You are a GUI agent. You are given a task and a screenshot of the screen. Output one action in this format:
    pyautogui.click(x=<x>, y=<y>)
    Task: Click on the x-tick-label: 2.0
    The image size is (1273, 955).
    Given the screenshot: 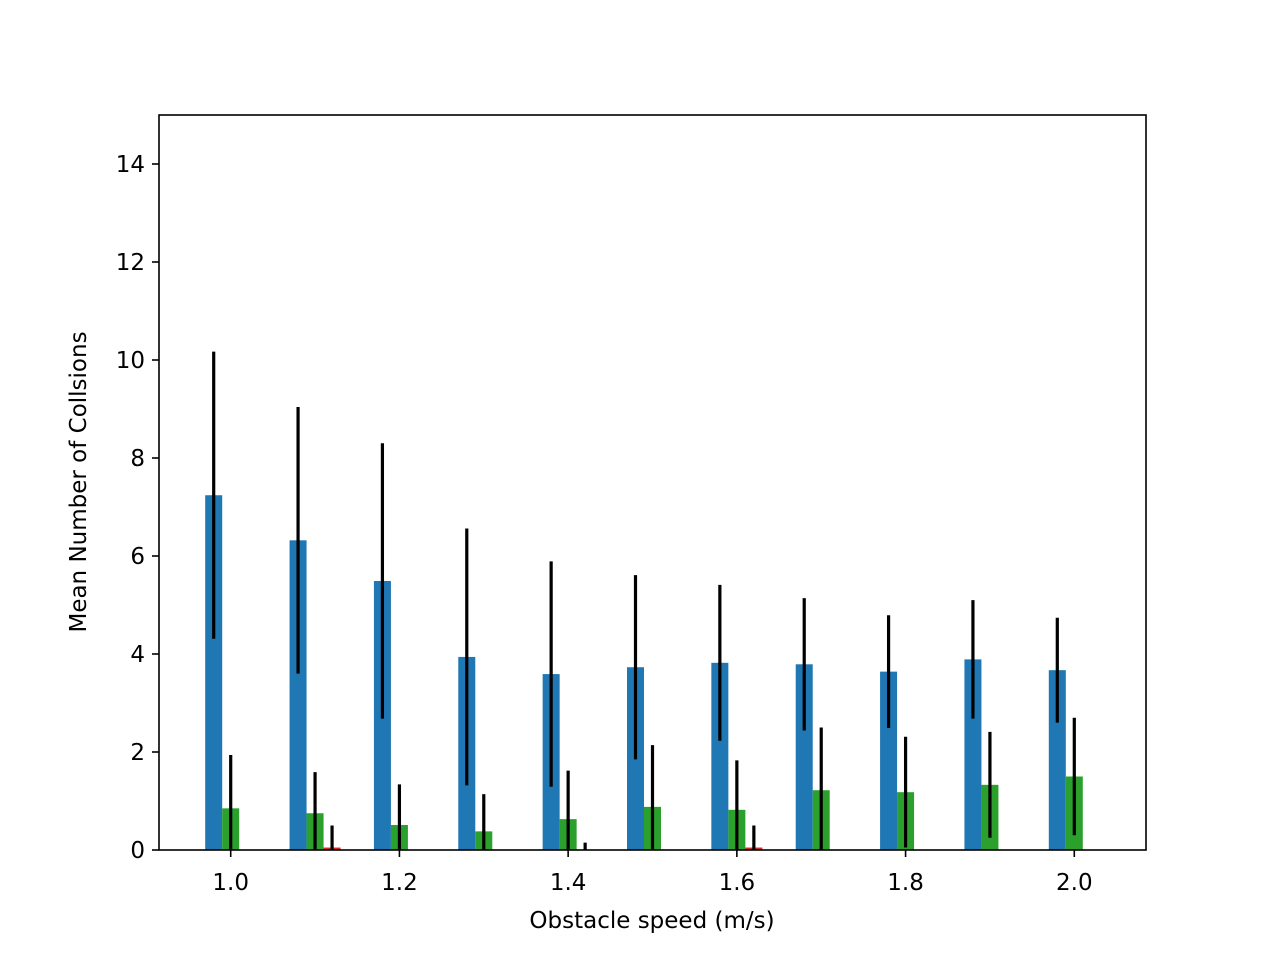 What is the action you would take?
    pyautogui.click(x=1074, y=883)
    